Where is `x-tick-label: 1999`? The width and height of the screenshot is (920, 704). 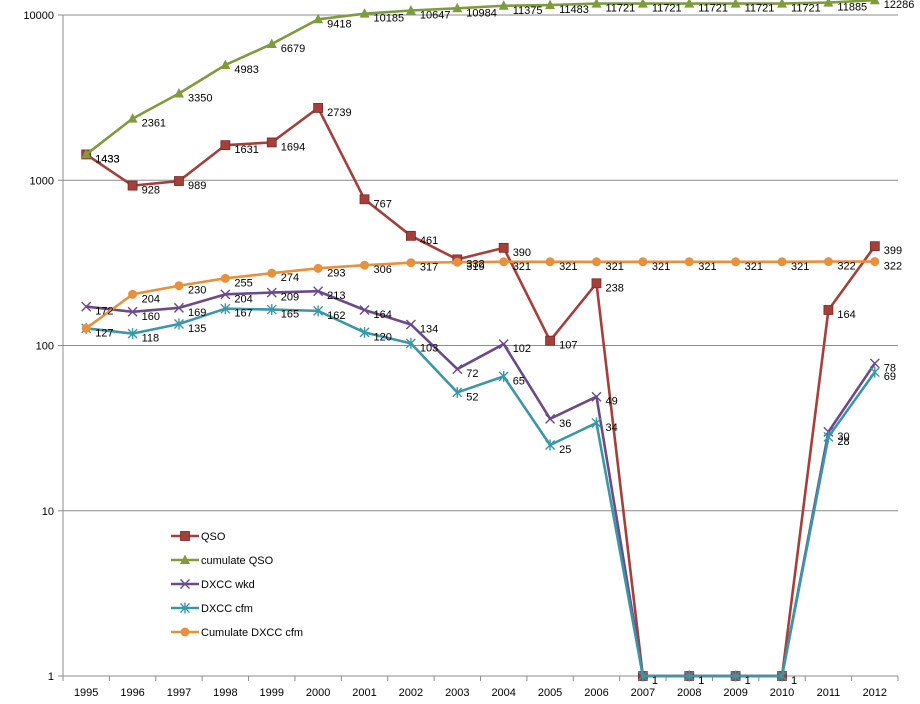 x-tick-label: 1999 is located at coordinates (272, 693).